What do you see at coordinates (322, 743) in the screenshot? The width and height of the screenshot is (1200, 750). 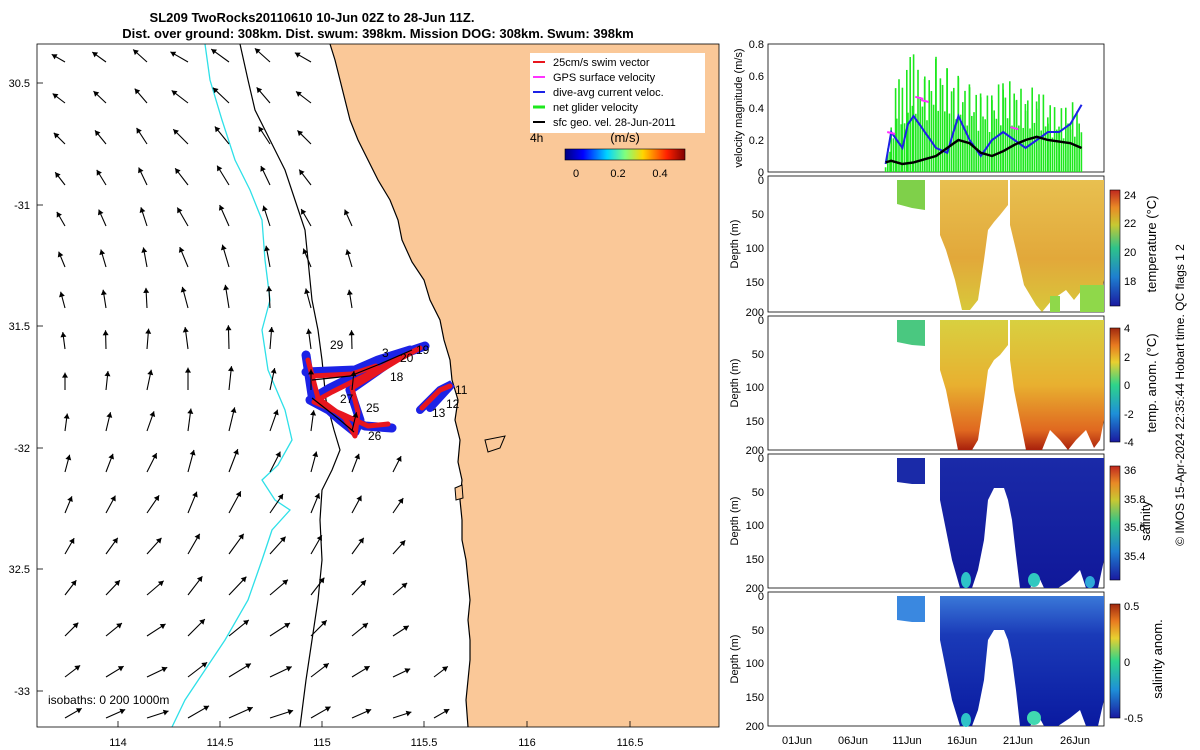 I see `x-tick-label: 115` at bounding box center [322, 743].